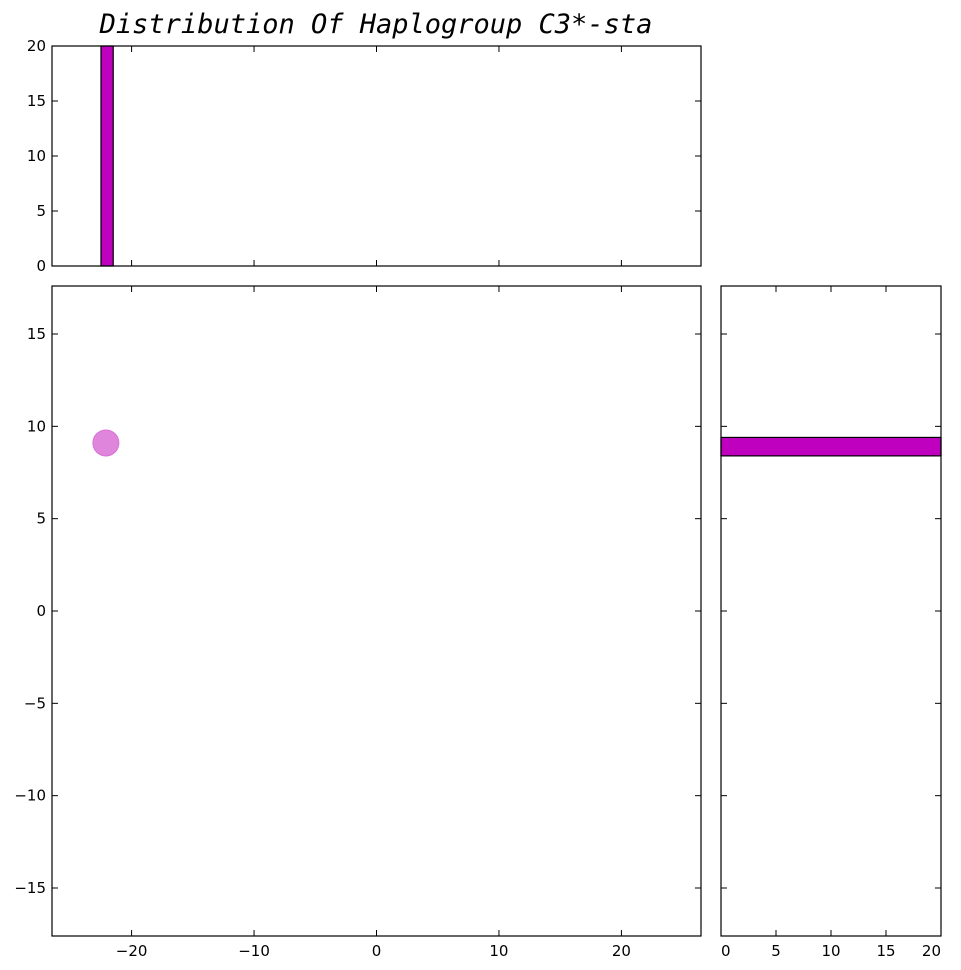 The width and height of the screenshot is (961, 970). Describe the element at coordinates (106, 443) in the screenshot. I see `scatter-point` at that location.